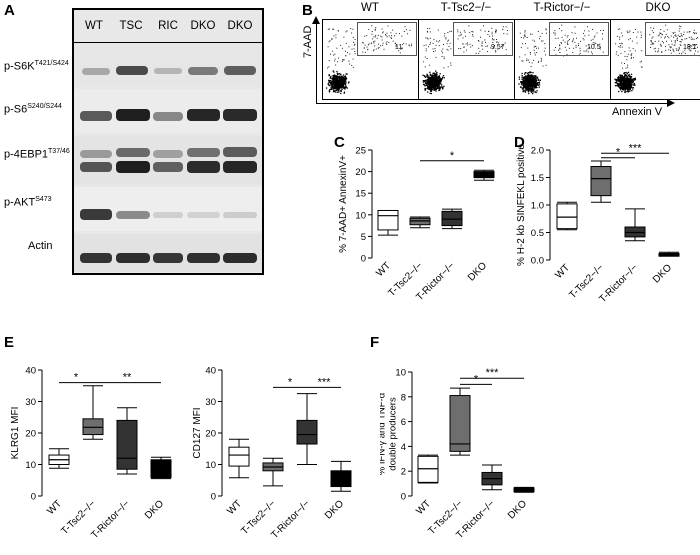  What do you see at coordinates (563, 59) in the screenshot?
I see `flow-plot-rictor: 10.5` at bounding box center [563, 59].